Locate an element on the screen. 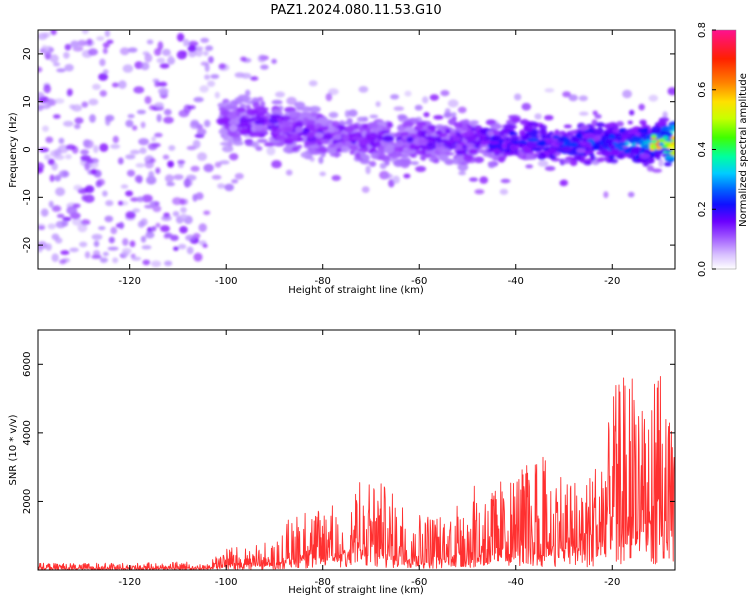 Image resolution: width=750 pixels, height=600 pixels. x-tick-label: -60 is located at coordinates (419, 281).